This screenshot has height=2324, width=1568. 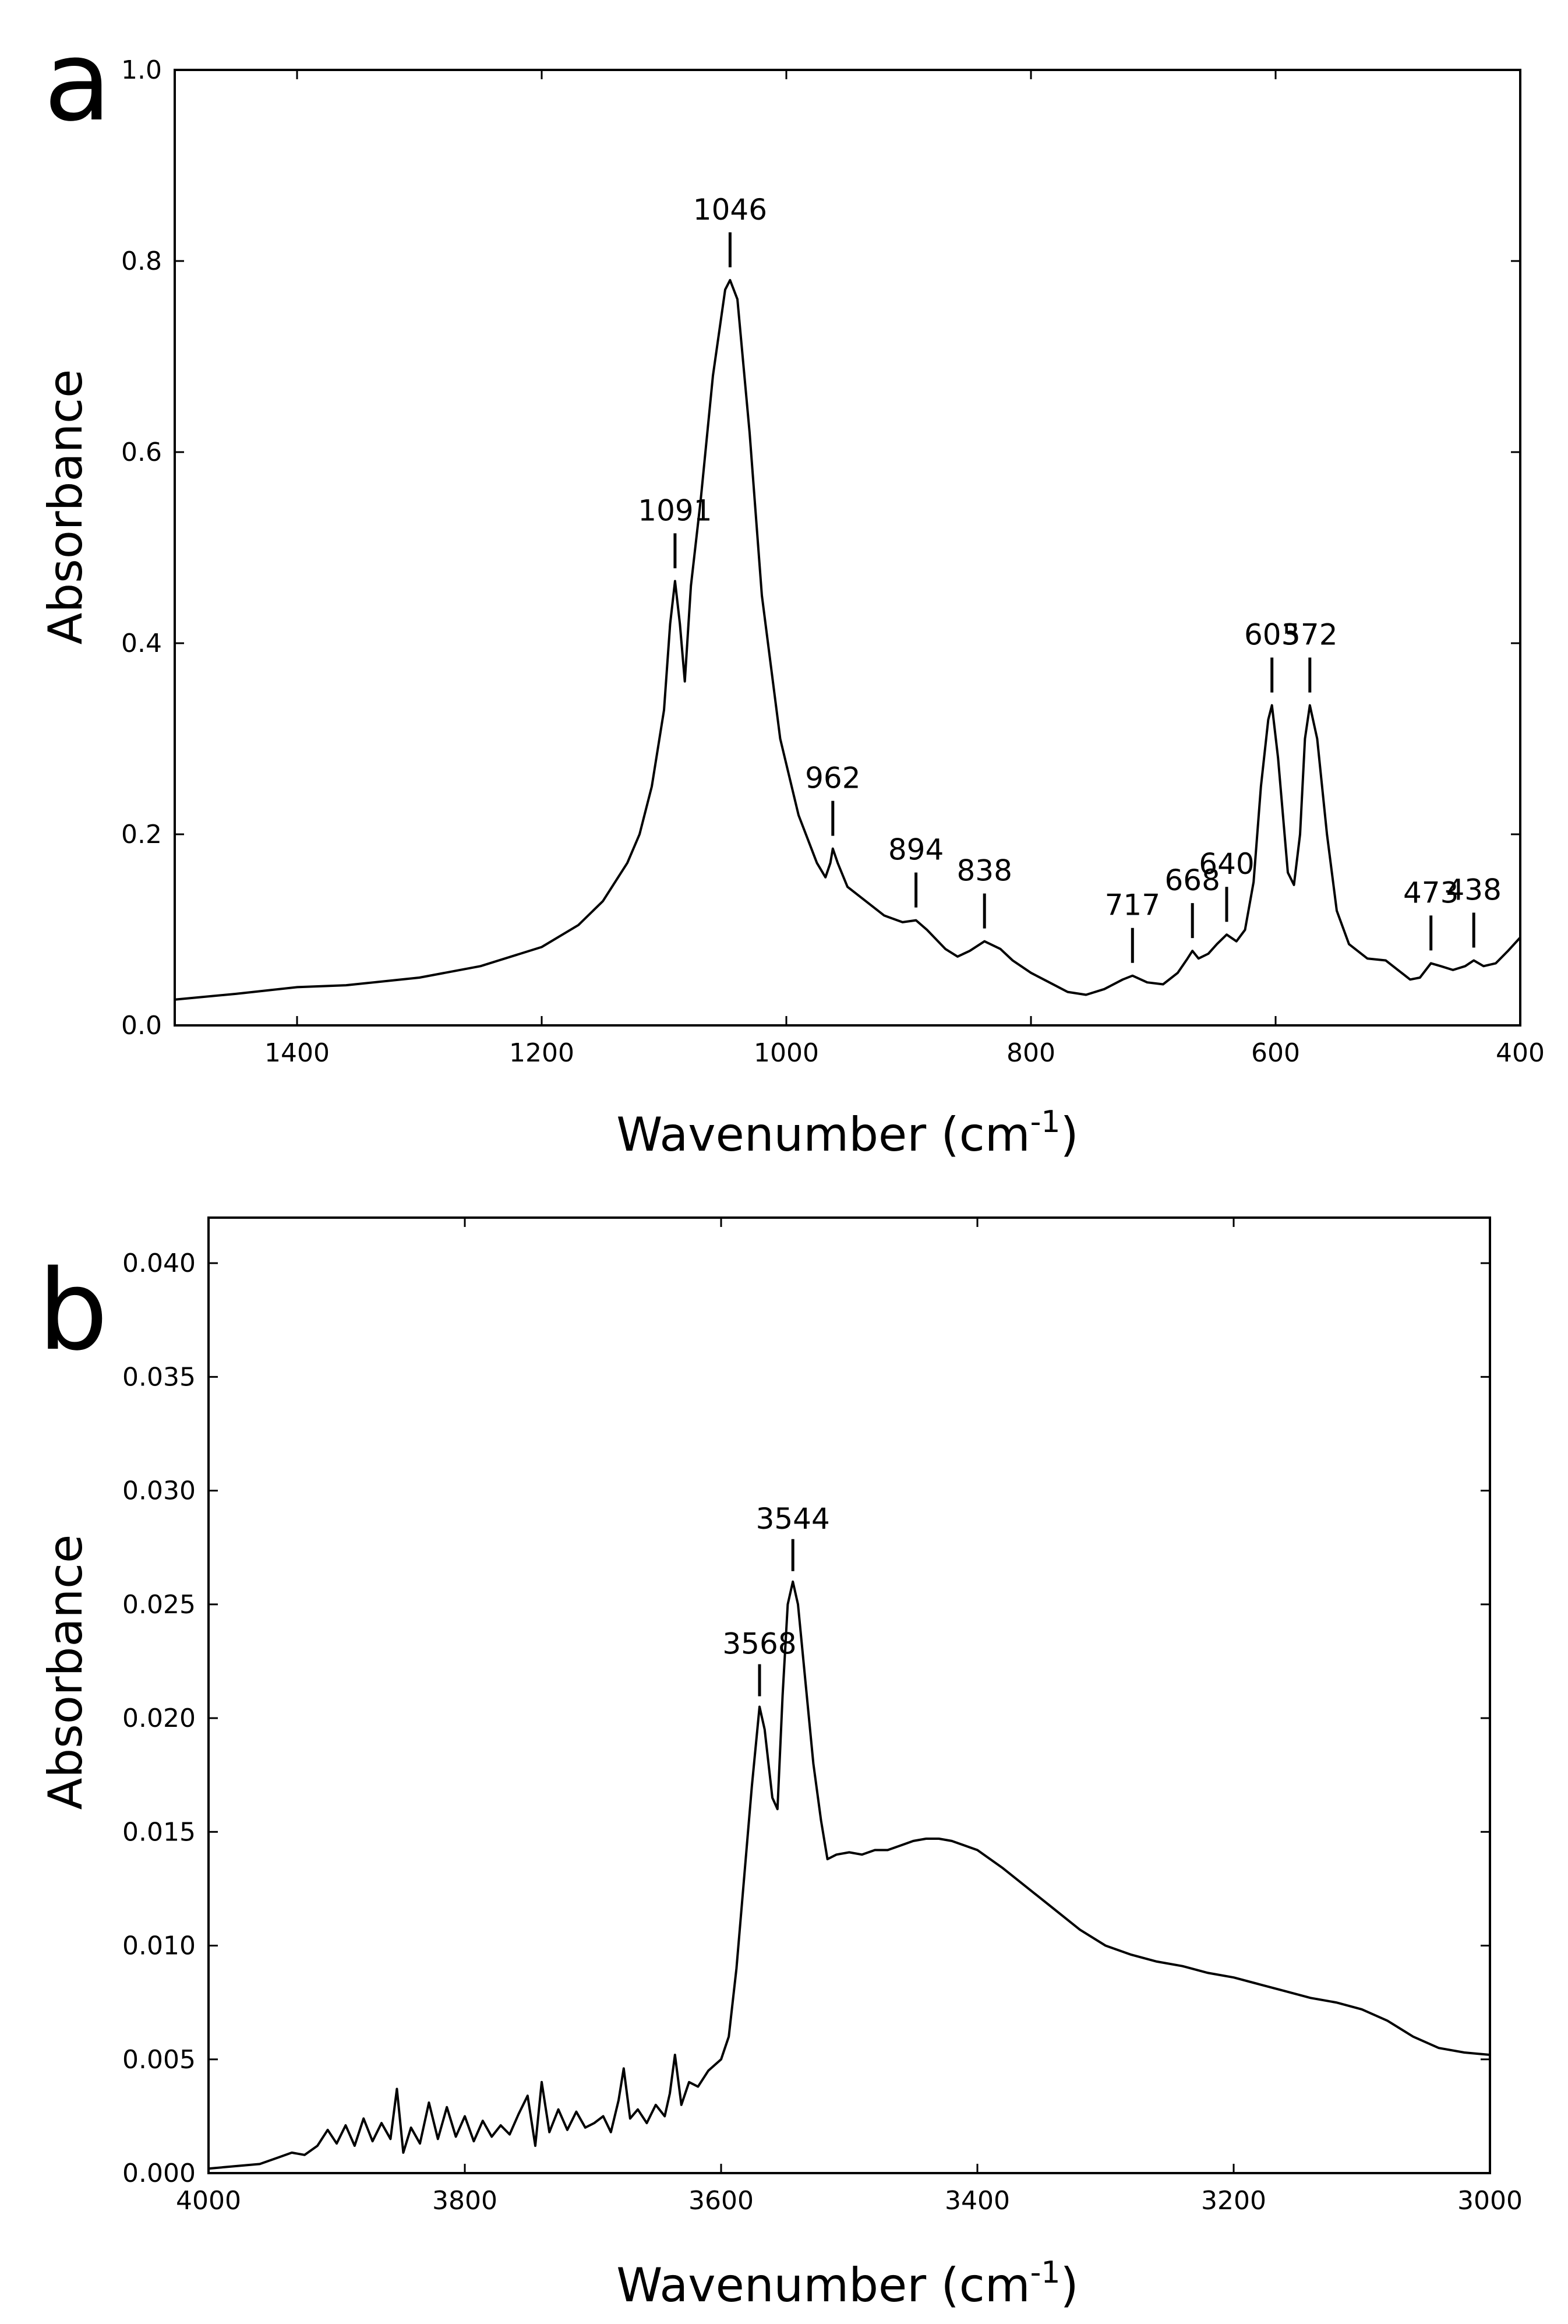 I want to click on panel-b-y-tick-label: 0.000, so click(x=159, y=2173).